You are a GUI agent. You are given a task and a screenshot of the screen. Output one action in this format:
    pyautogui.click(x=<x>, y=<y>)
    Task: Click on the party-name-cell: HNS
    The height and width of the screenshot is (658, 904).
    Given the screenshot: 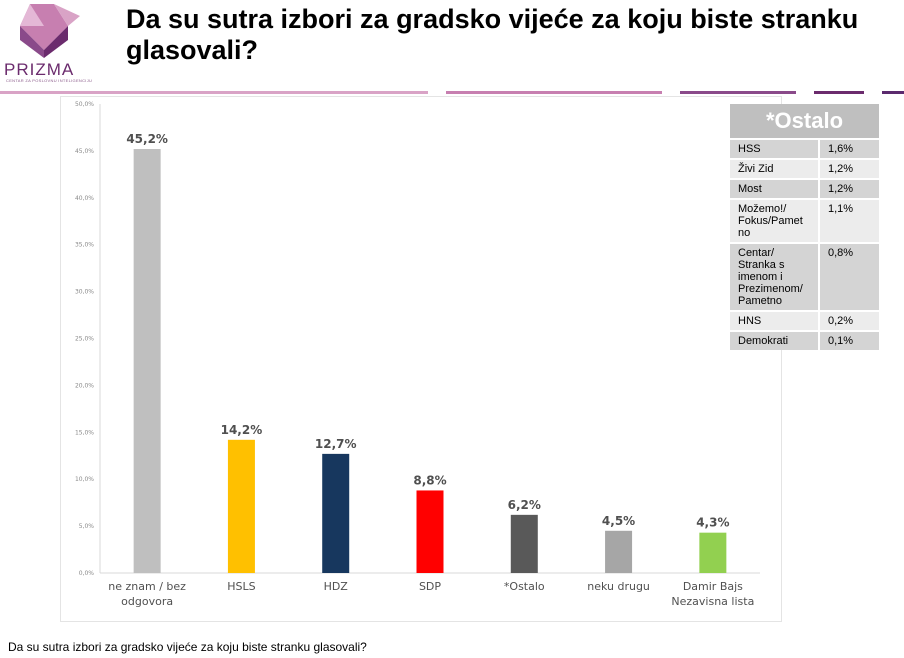 What is the action you would take?
    pyautogui.click(x=775, y=321)
    